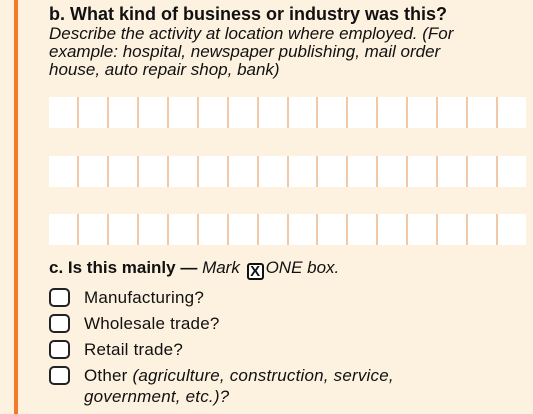  I want to click on option-label: Manufacturing?, so click(144, 297).